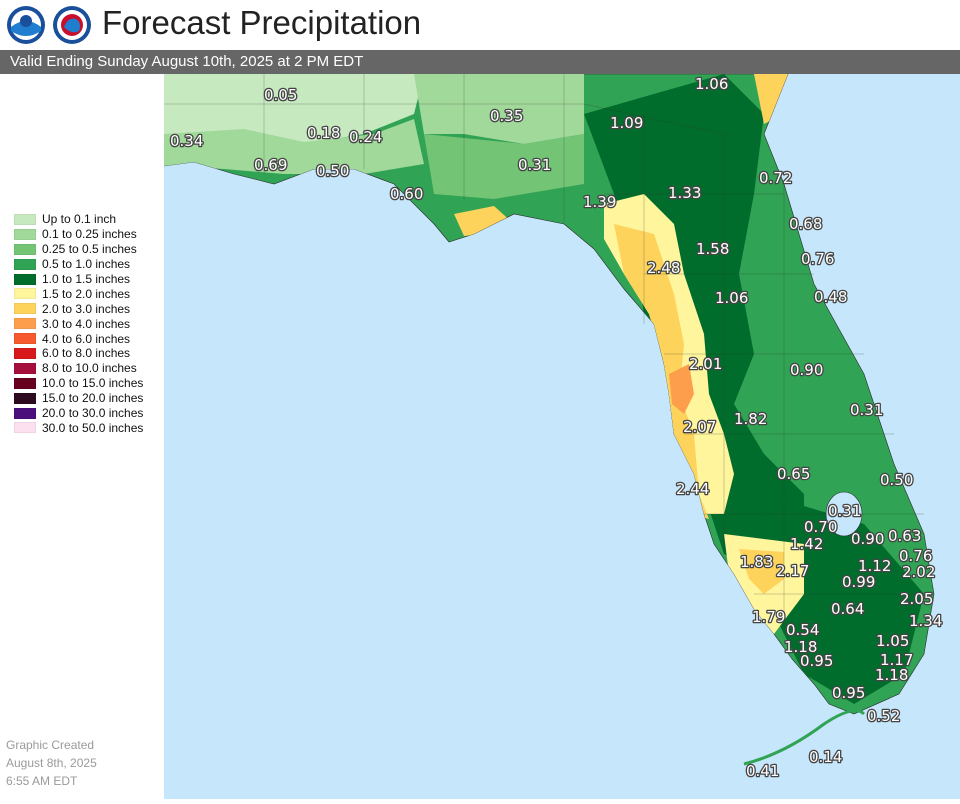  I want to click on precip-value-label: 1.09, so click(626, 123).